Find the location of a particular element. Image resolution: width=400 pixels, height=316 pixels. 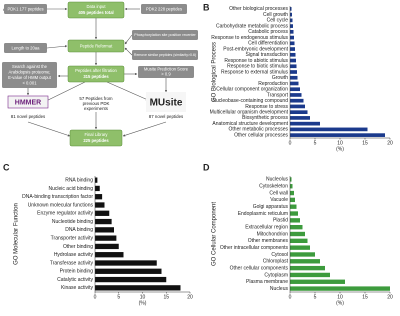

y-tick-label: Other binding is located at coordinates (78, 247).